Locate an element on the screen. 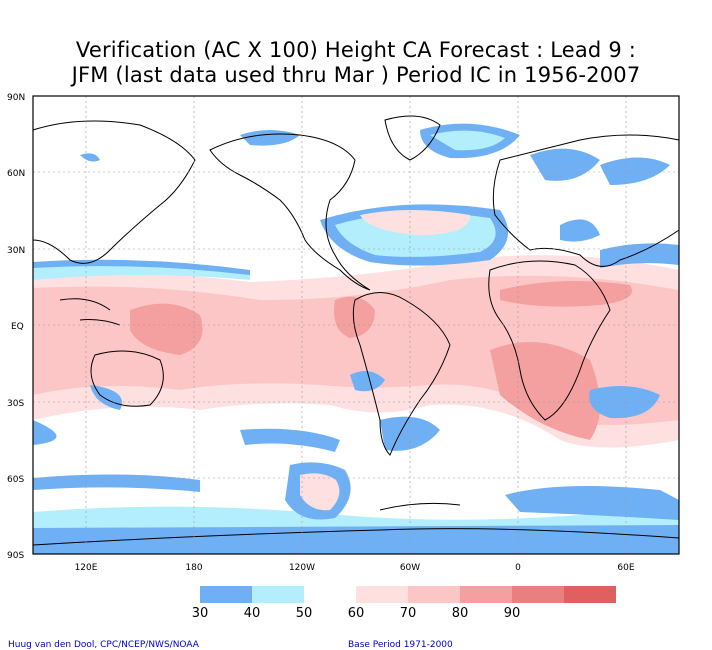 The image size is (712, 650). legend-label: 60 is located at coordinates (356, 613).